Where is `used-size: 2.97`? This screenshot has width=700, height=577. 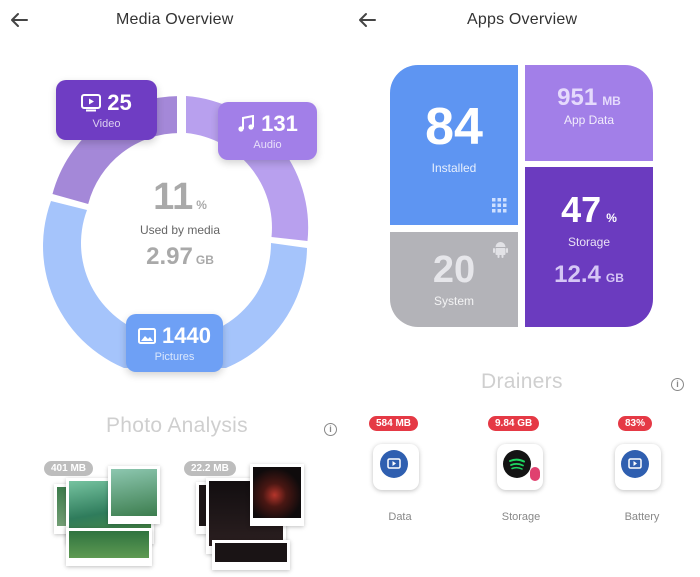
used-size: 2.97 is located at coordinates (169, 256).